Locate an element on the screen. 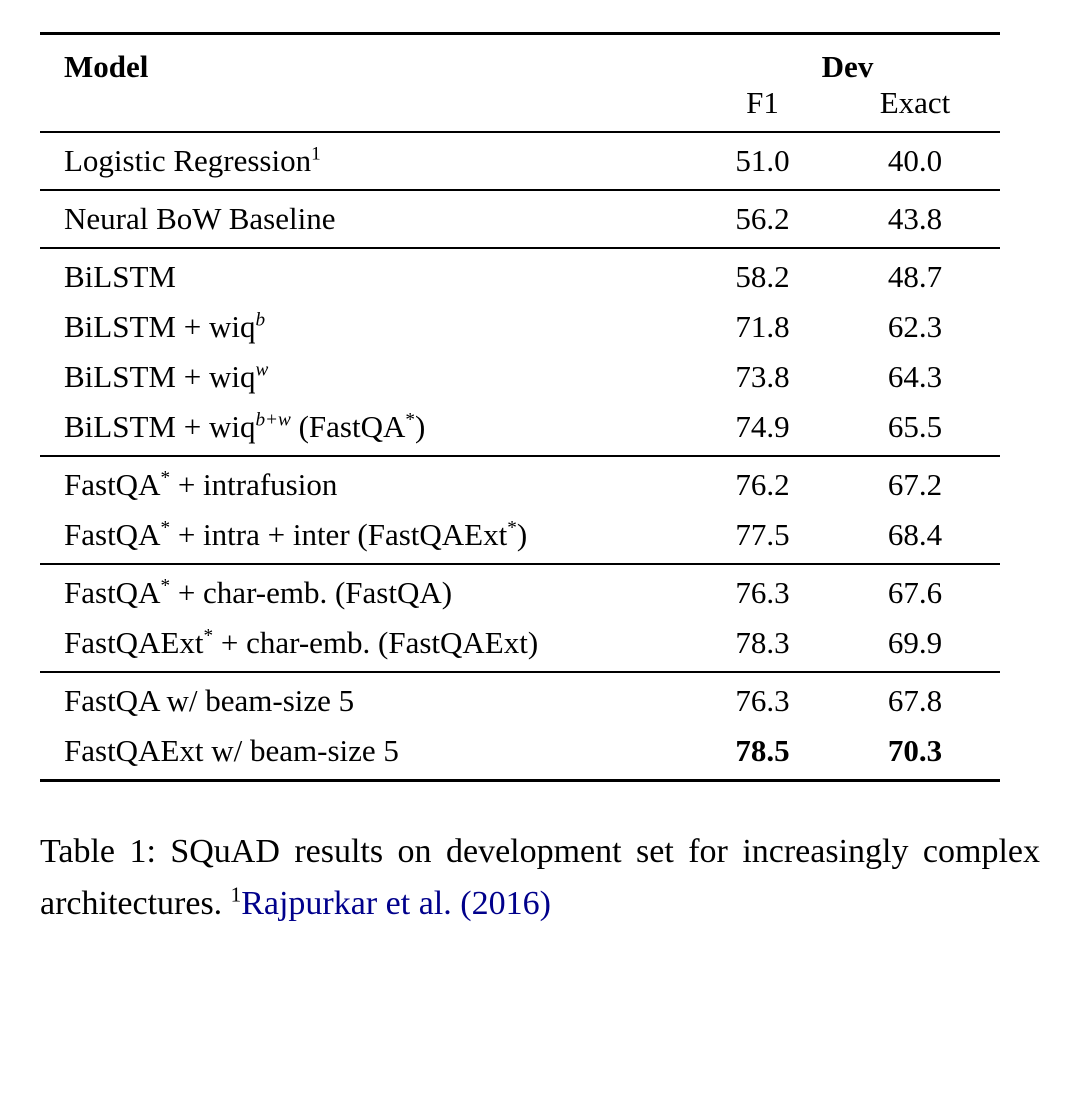 The image size is (1080, 1099). table-group: Logistic Regression1 51.0 40.0 is located at coordinates (520, 161).